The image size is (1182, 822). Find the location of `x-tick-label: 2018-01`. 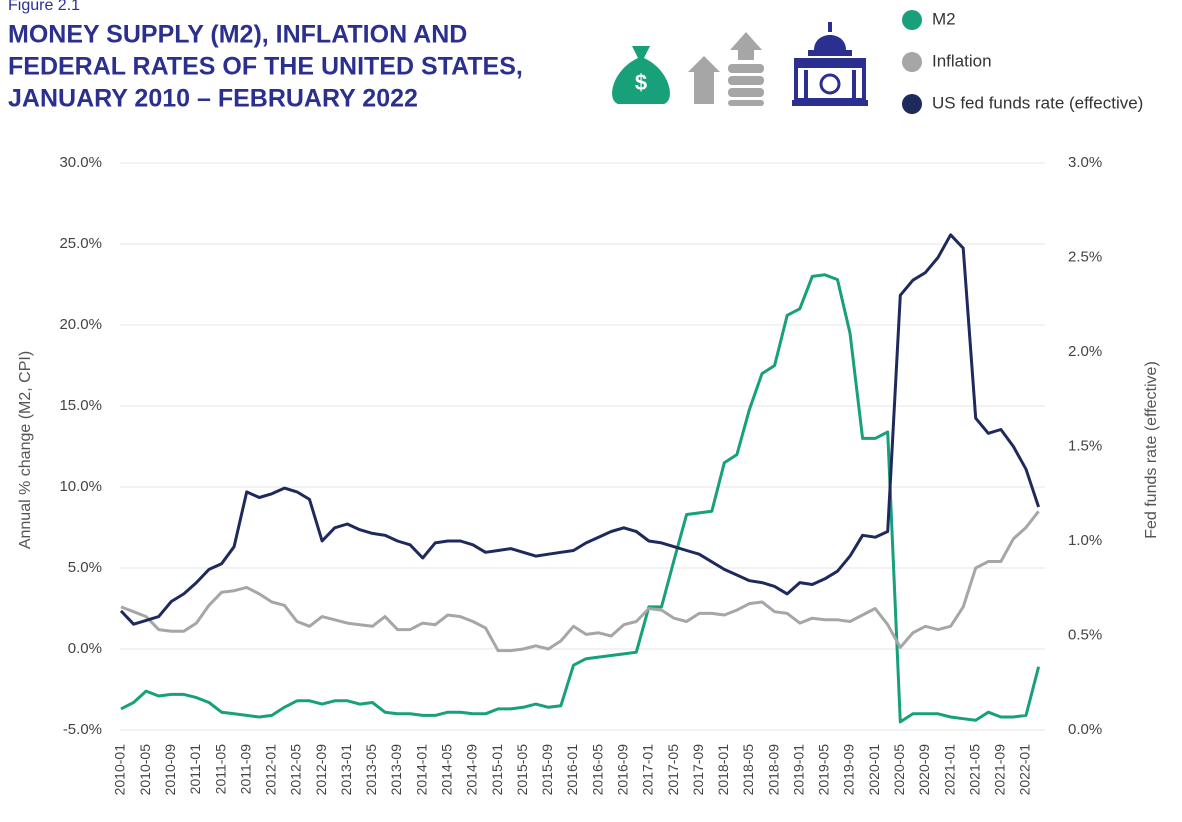

x-tick-label: 2018-01 is located at coordinates (723, 770).